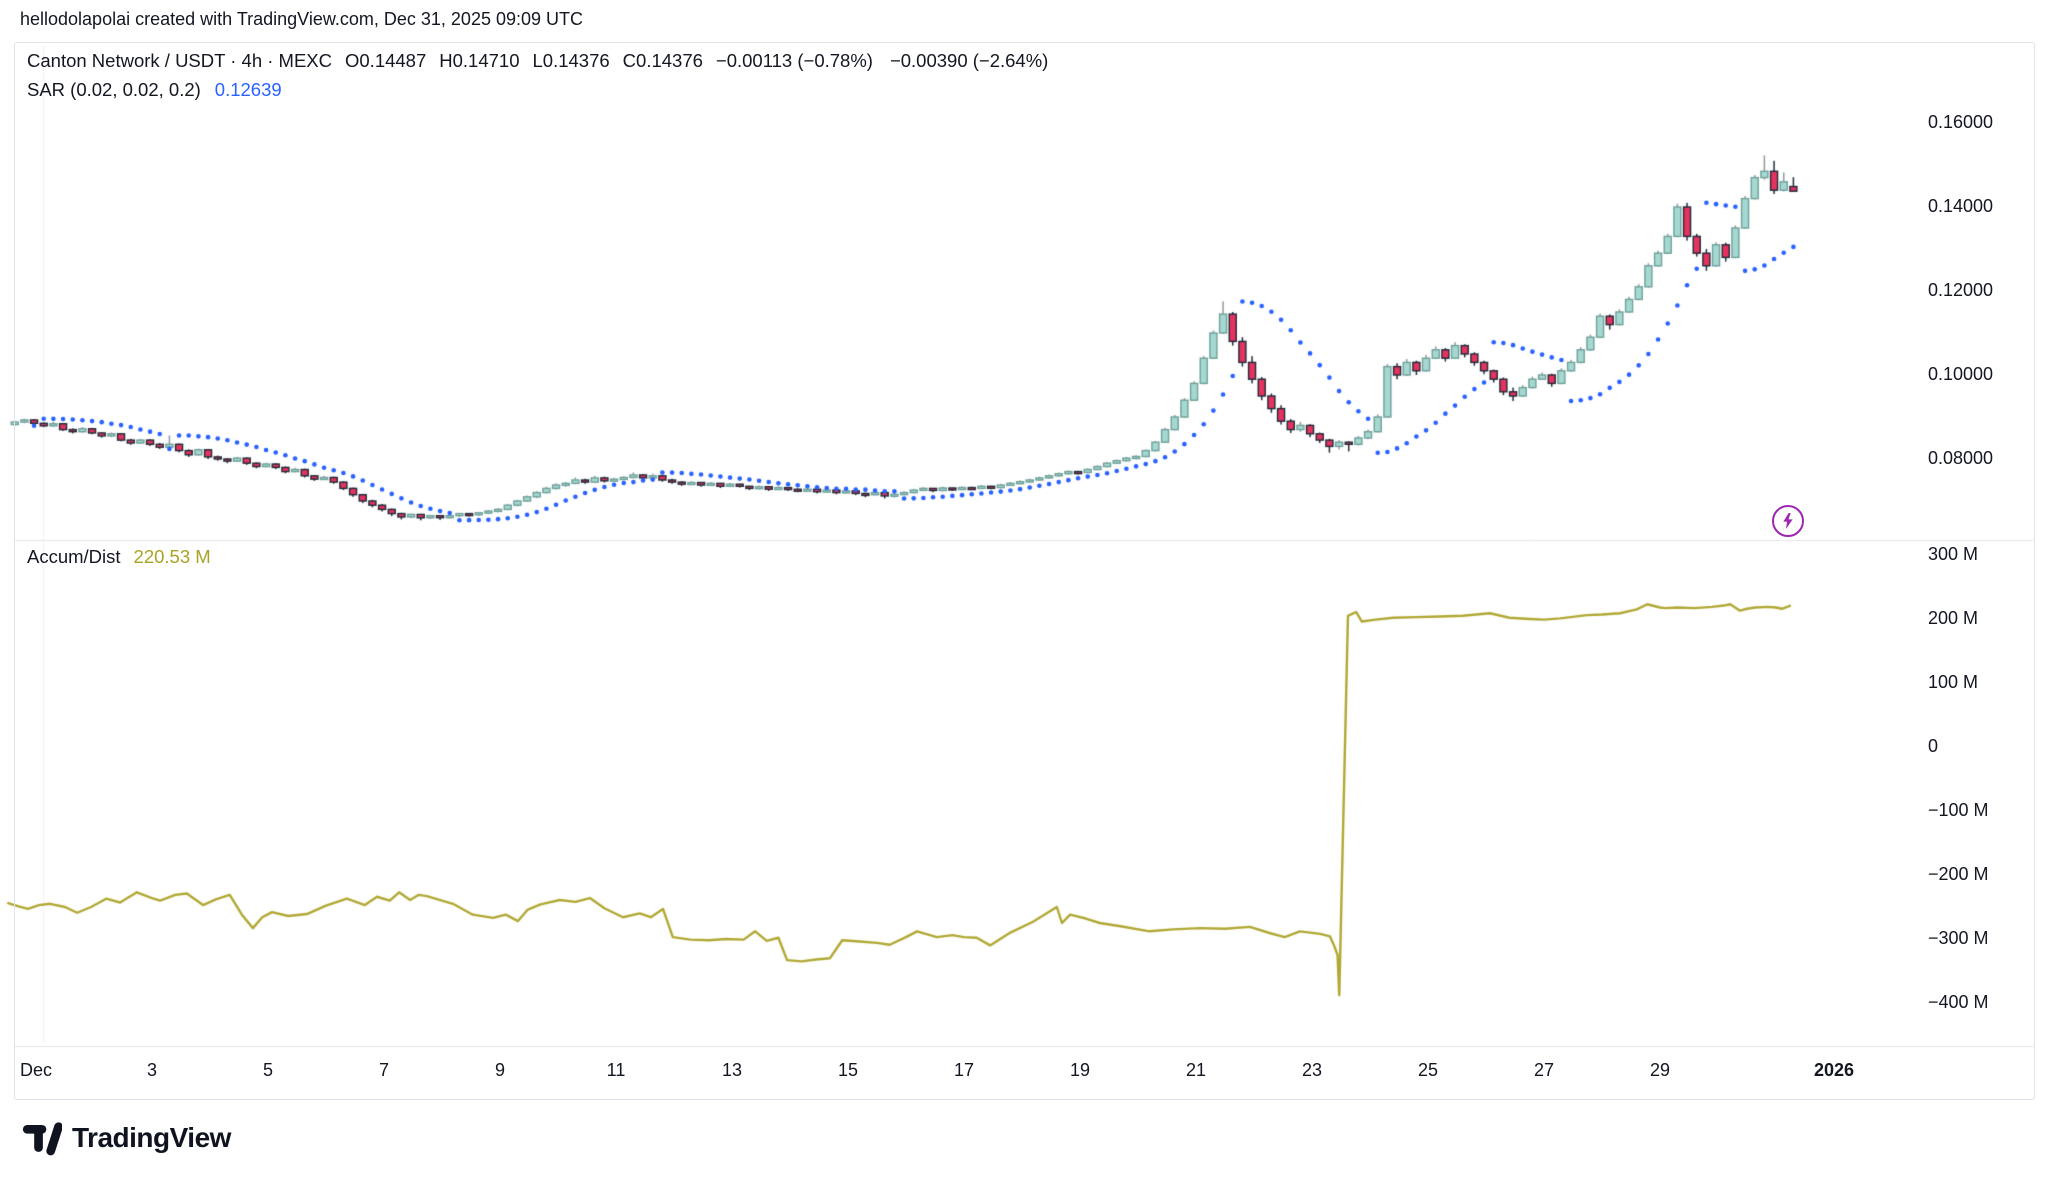  Describe the element at coordinates (1660, 1070) in the screenshot. I see `time-axis-label: 29` at that location.